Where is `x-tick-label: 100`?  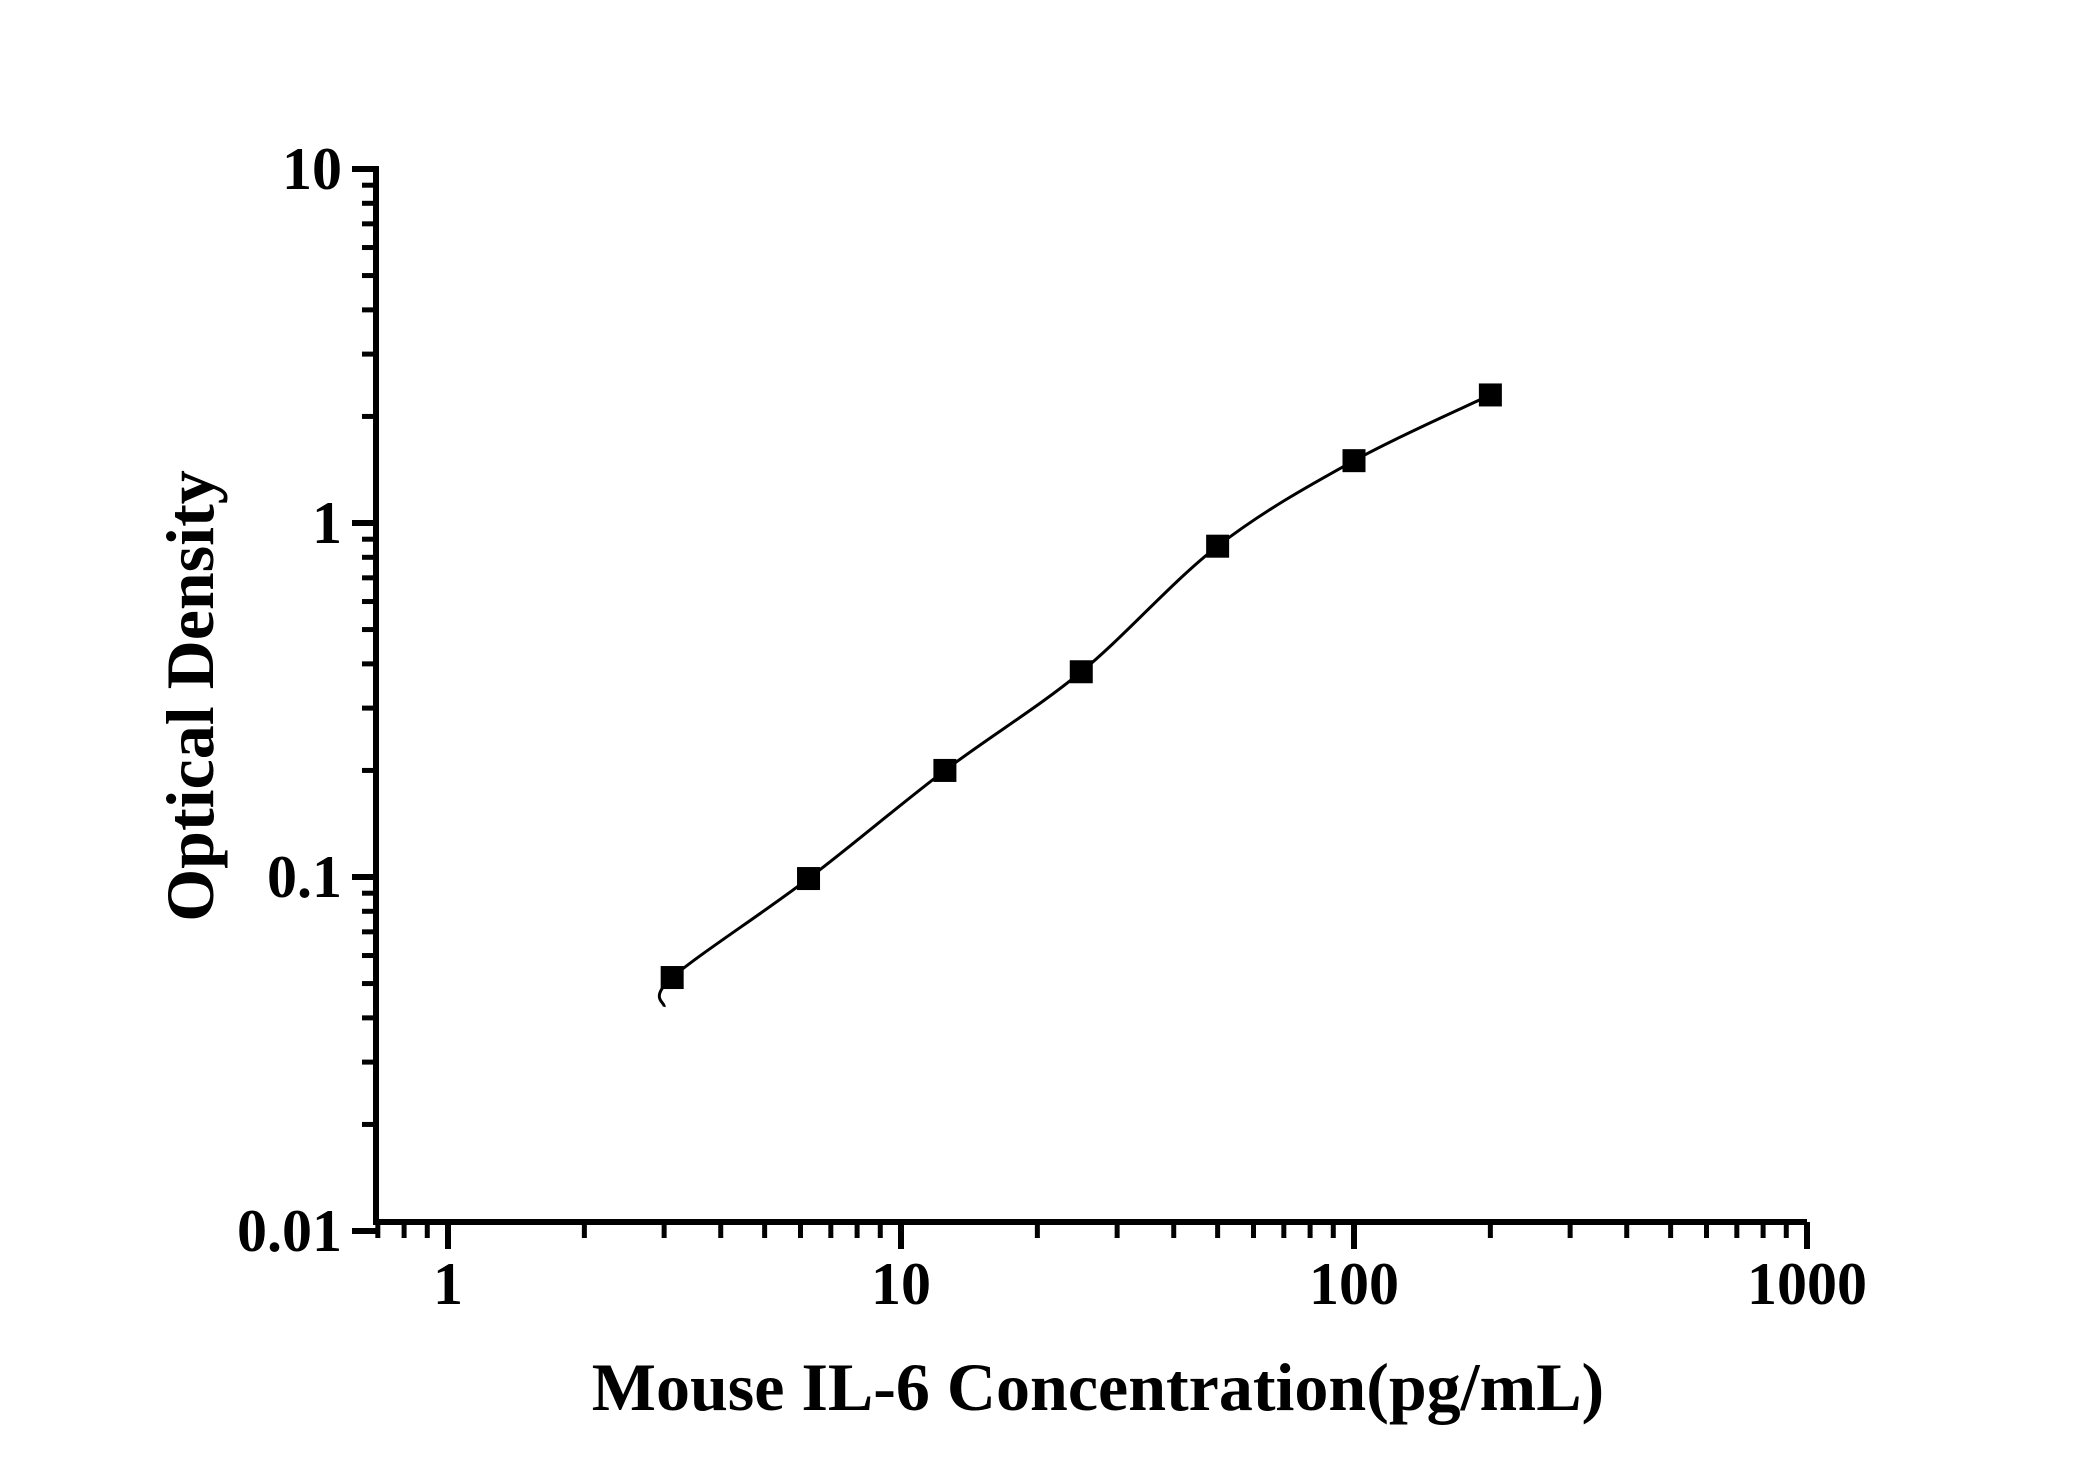
x-tick-label: 100 is located at coordinates (1354, 1284).